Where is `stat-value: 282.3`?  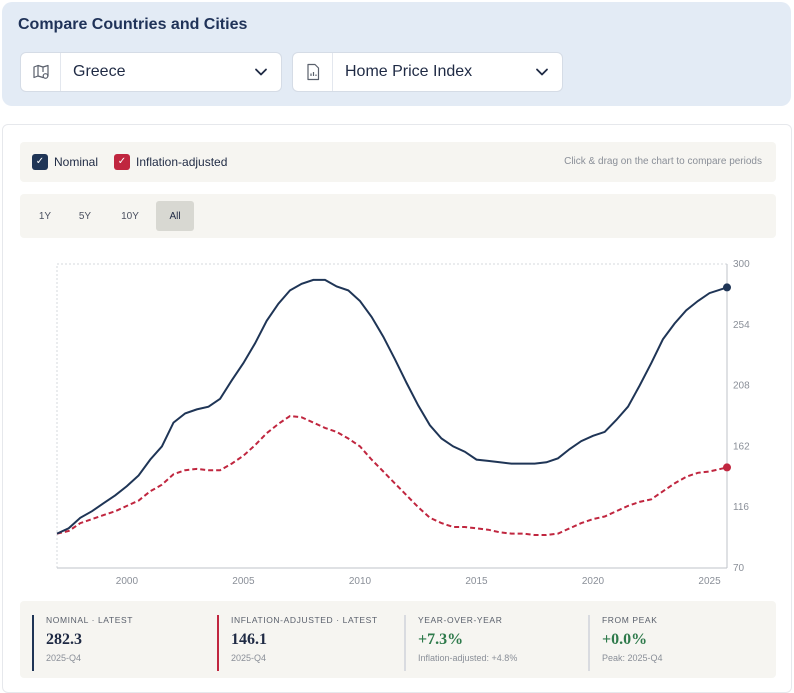
stat-value: 282.3 is located at coordinates (64, 639).